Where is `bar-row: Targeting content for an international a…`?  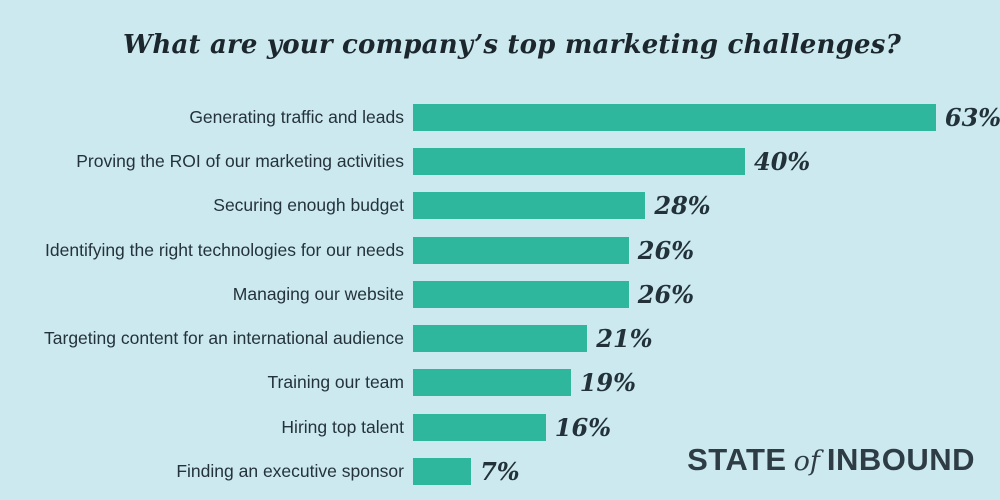
bar-row: Targeting content for an international a… is located at coordinates (500, 338).